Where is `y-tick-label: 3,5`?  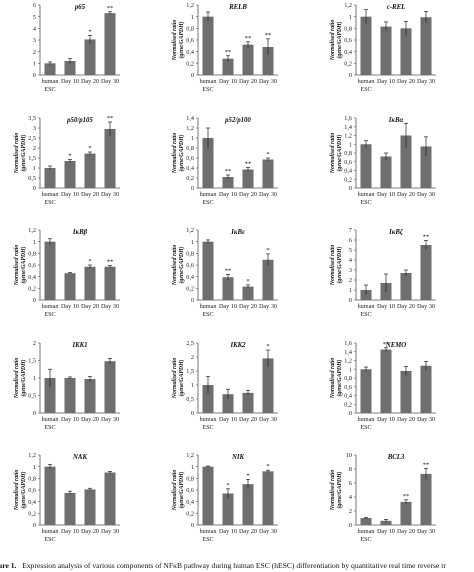 y-tick-label: 3,5 is located at coordinates (32, 118).